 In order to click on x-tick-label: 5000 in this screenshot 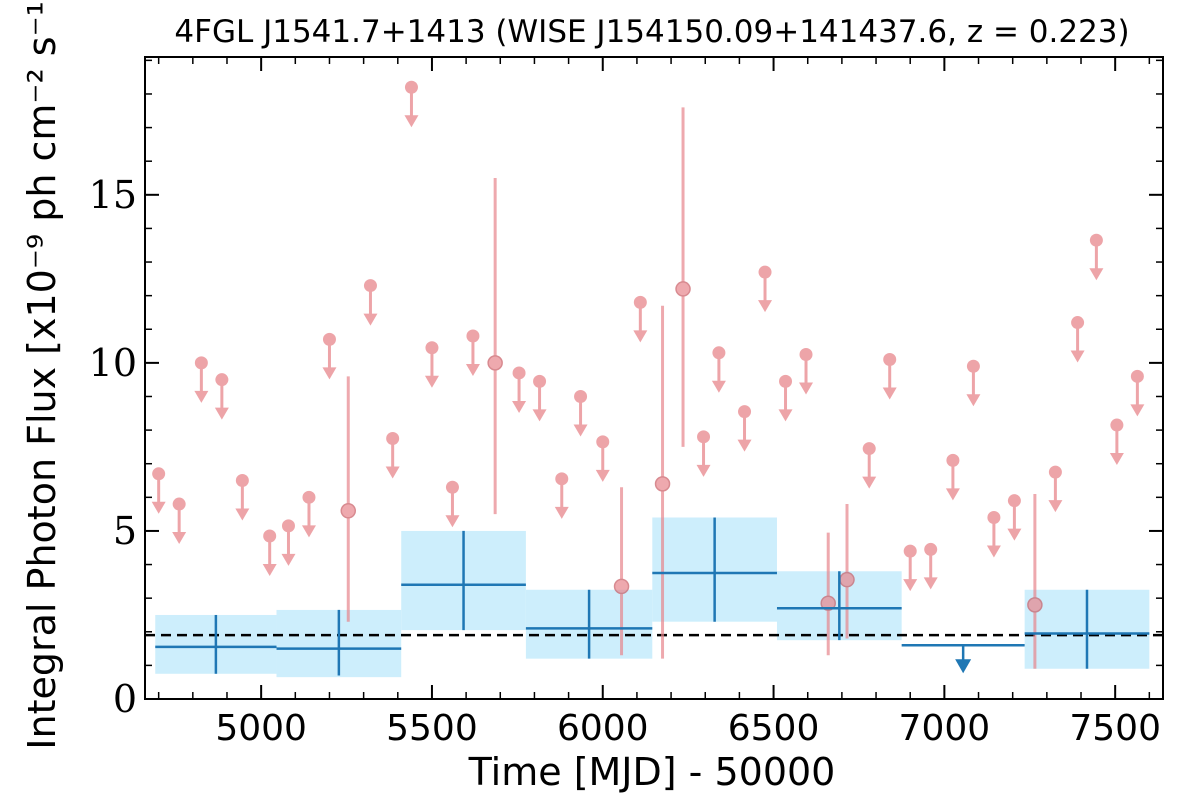, I will do `click(261, 728)`.